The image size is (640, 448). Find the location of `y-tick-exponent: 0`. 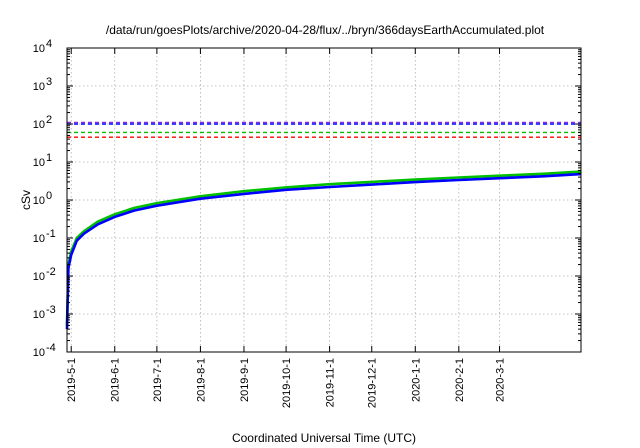

y-tick-exponent: 0 is located at coordinates (49, 196).